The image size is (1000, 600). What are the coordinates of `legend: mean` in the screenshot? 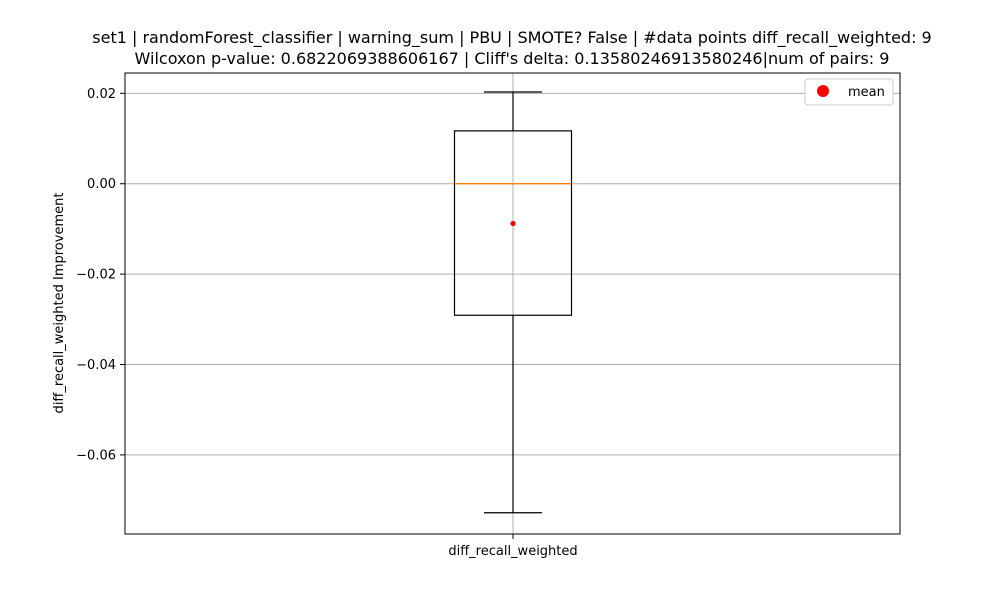 It's located at (849, 92).